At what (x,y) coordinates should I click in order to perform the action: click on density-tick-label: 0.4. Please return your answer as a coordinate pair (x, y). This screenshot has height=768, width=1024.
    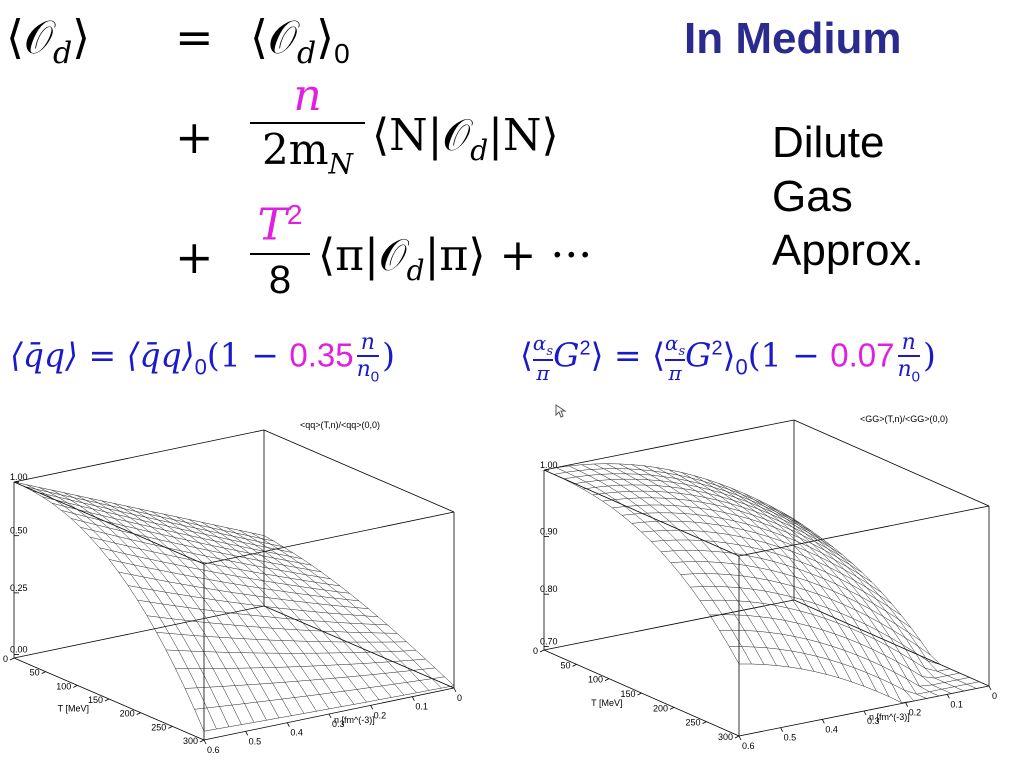
    Looking at the image, I should click on (831, 729).